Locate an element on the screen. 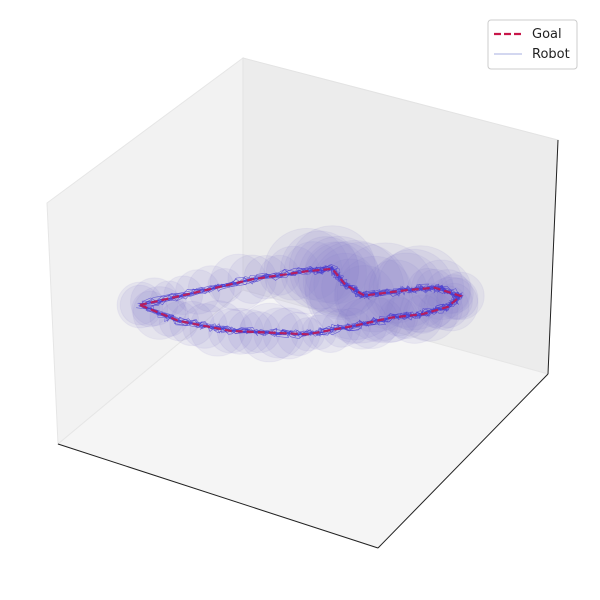 The width and height of the screenshot is (600, 600). goal-line is located at coordinates (301, 301).